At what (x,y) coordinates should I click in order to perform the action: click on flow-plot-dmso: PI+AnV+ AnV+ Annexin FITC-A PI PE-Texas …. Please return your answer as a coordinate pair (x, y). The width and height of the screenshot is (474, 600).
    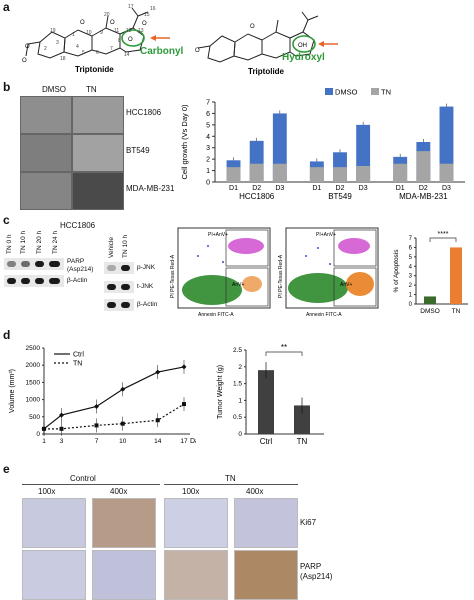
    Looking at the image, I should click on (220, 272).